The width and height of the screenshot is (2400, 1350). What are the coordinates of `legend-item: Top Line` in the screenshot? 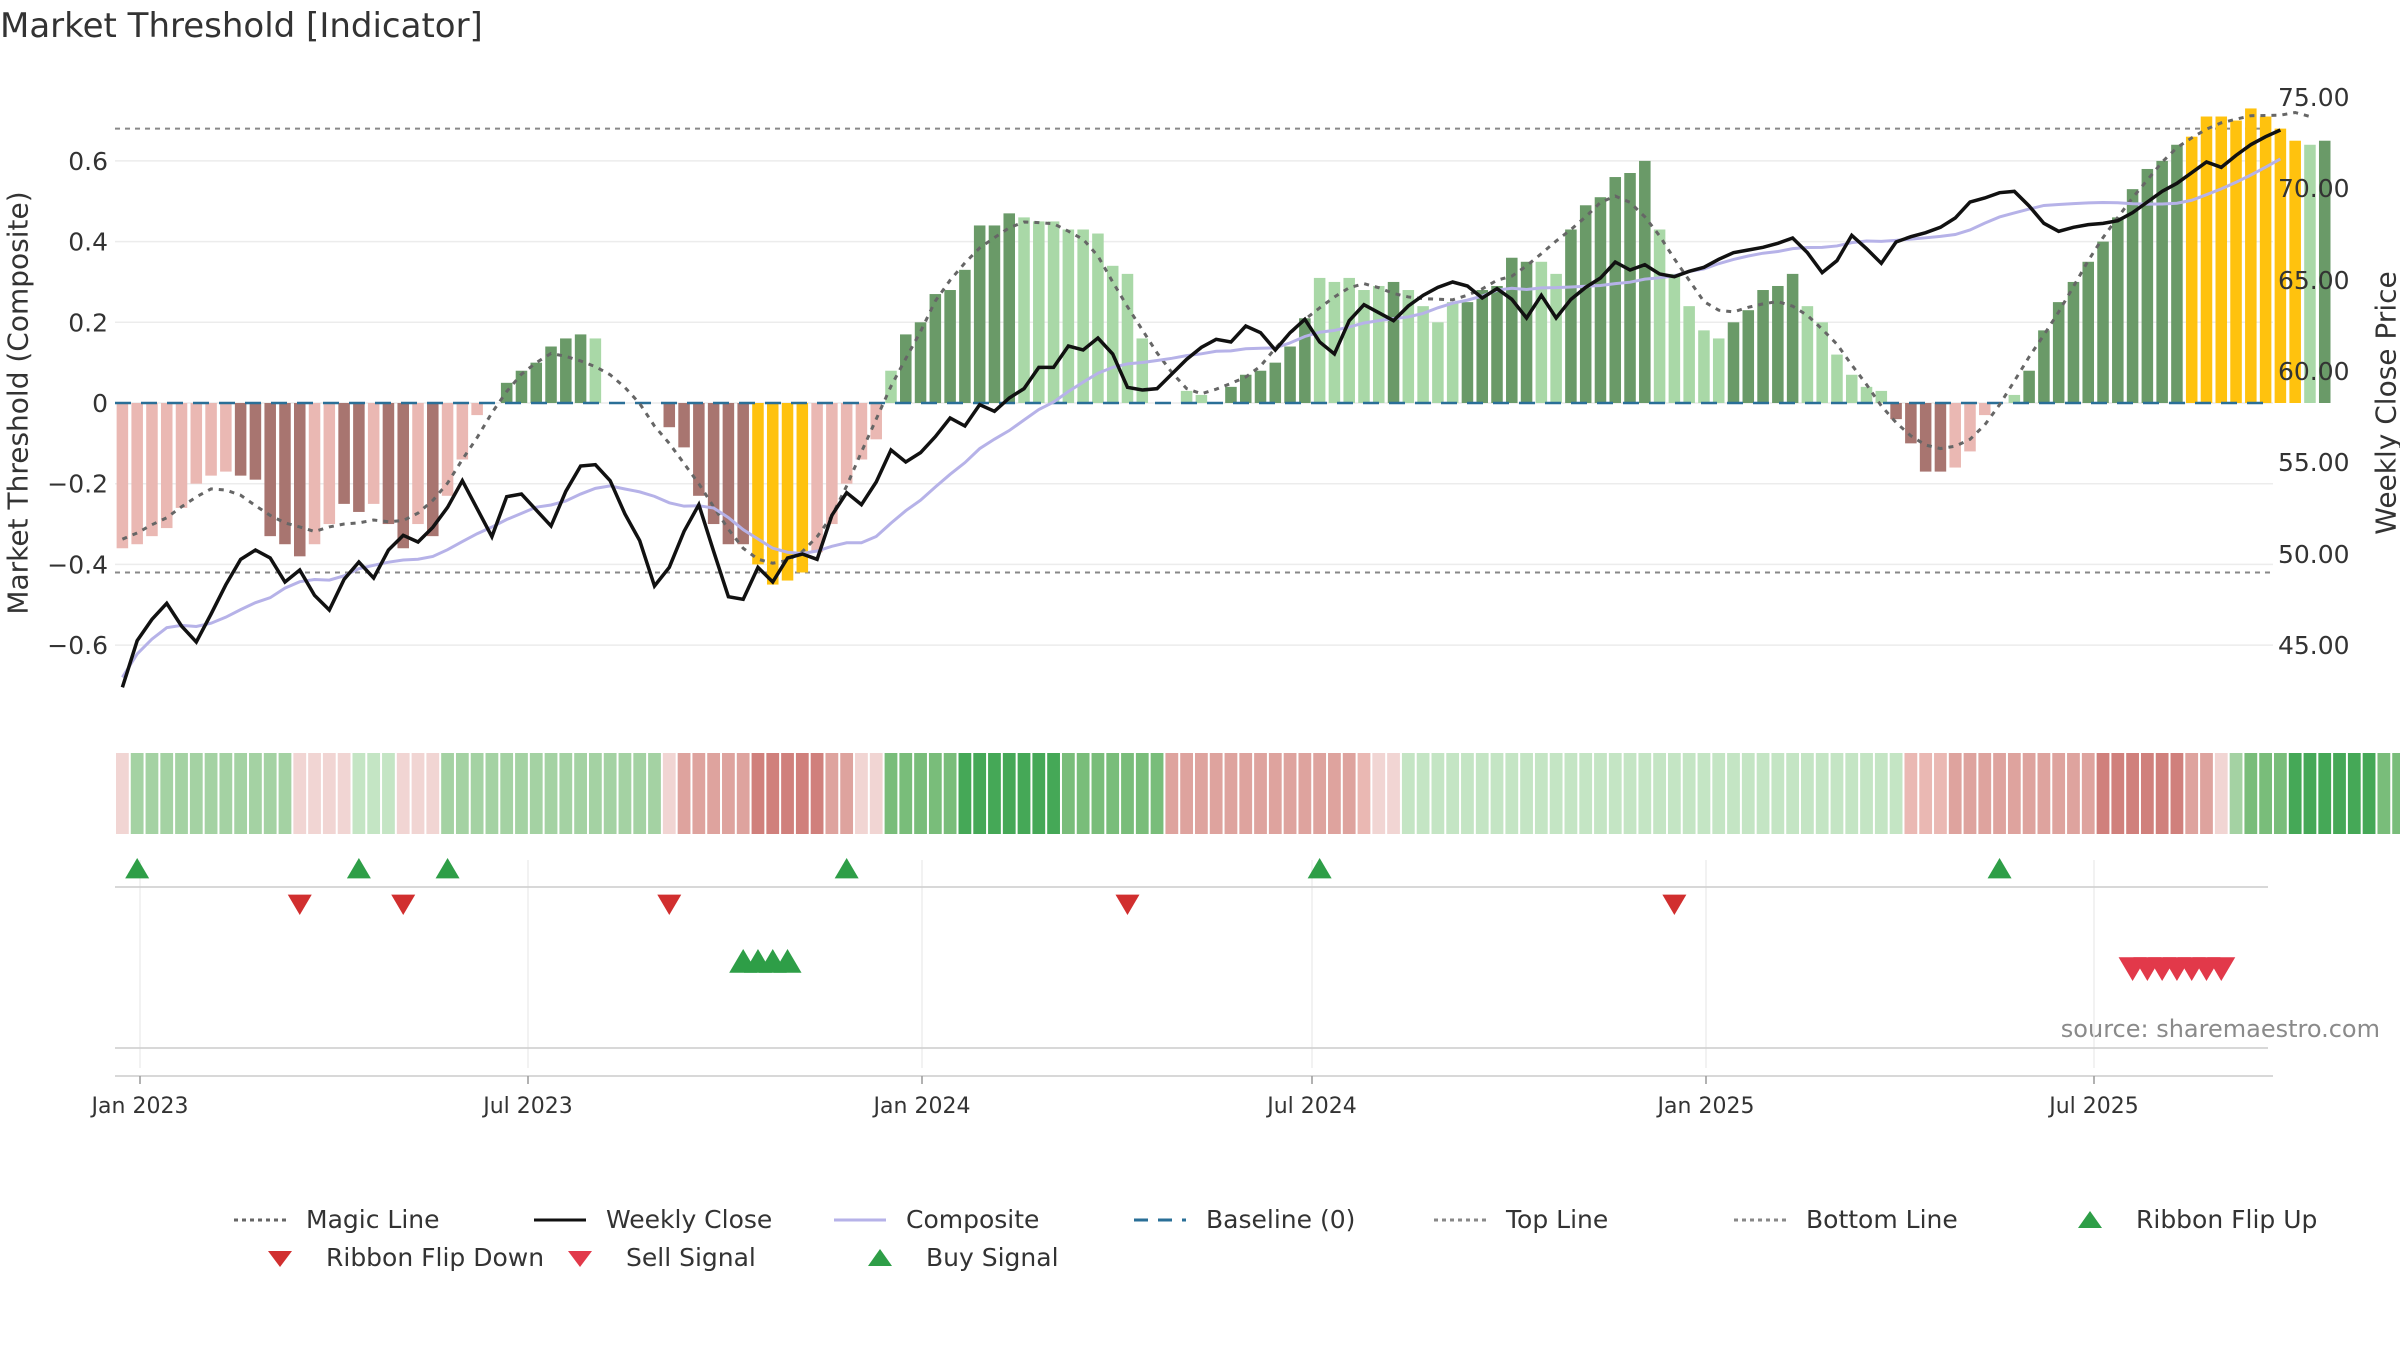 It's located at (1519, 1219).